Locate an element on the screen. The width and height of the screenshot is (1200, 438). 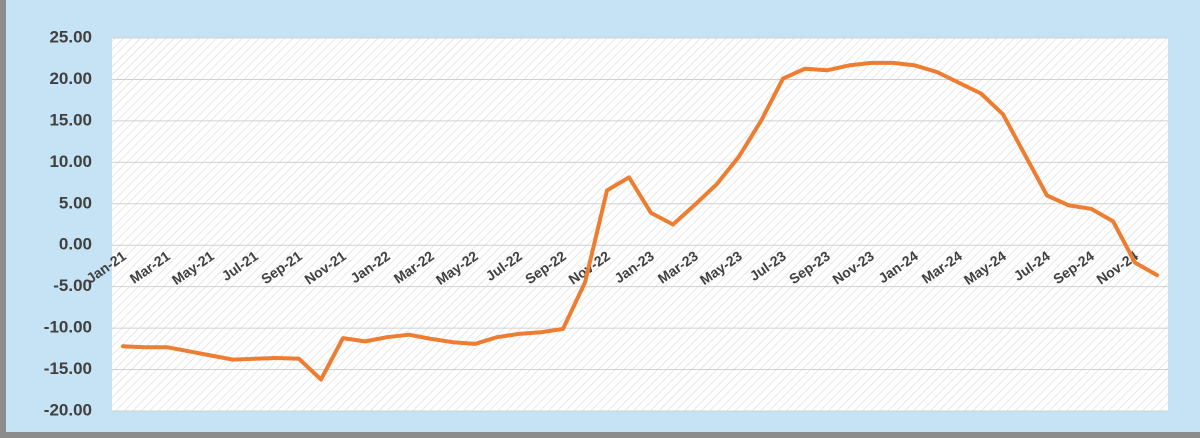
y-tick-label: 15.00 is located at coordinates (70, 119).